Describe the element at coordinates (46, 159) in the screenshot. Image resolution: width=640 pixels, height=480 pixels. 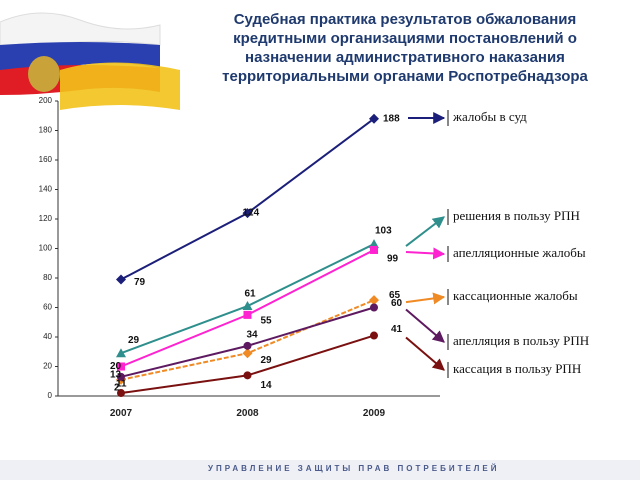
I see `y-tick-label: 160` at that location.